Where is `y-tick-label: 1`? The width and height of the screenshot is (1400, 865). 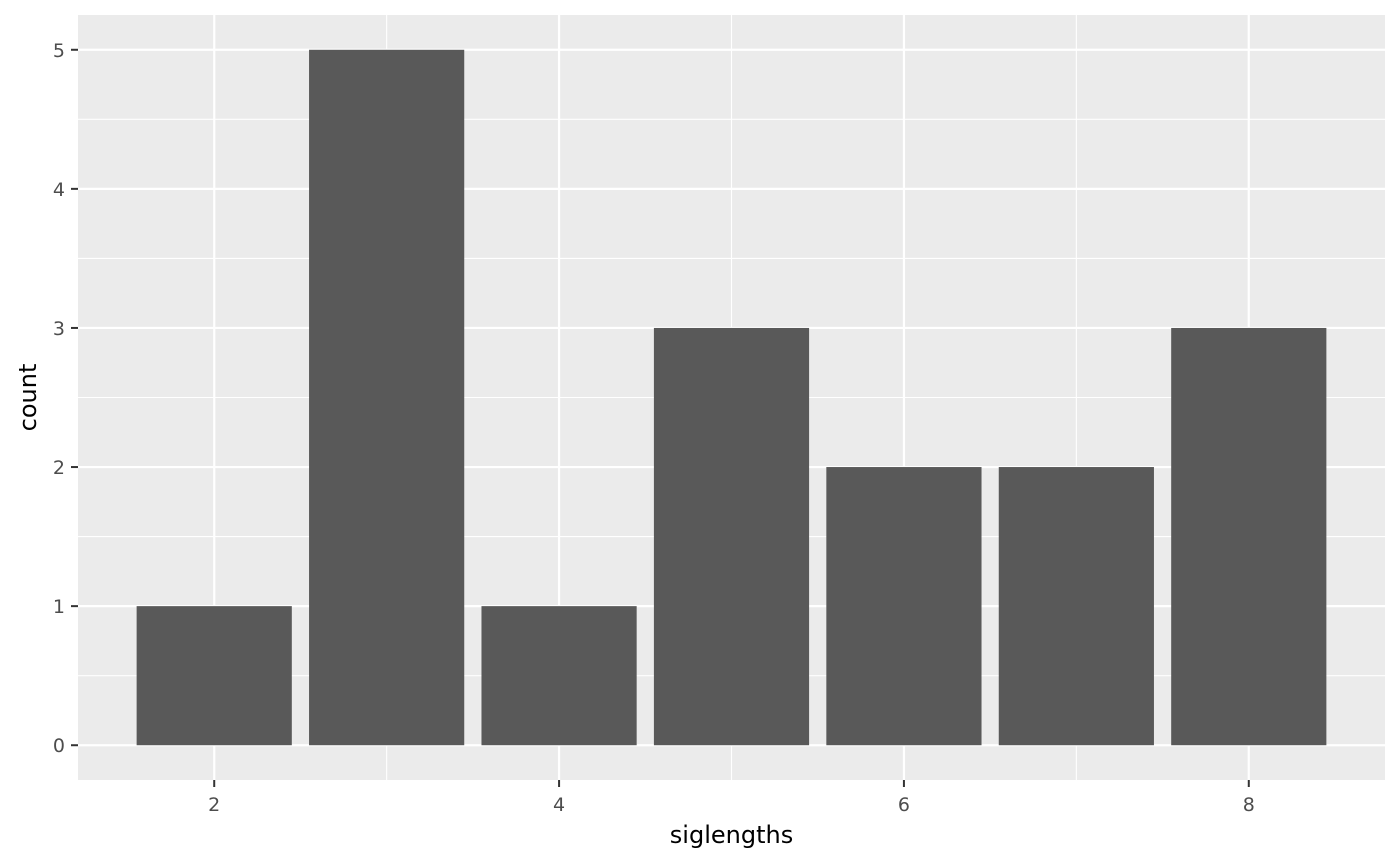
y-tick-label: 1 is located at coordinates (59, 607).